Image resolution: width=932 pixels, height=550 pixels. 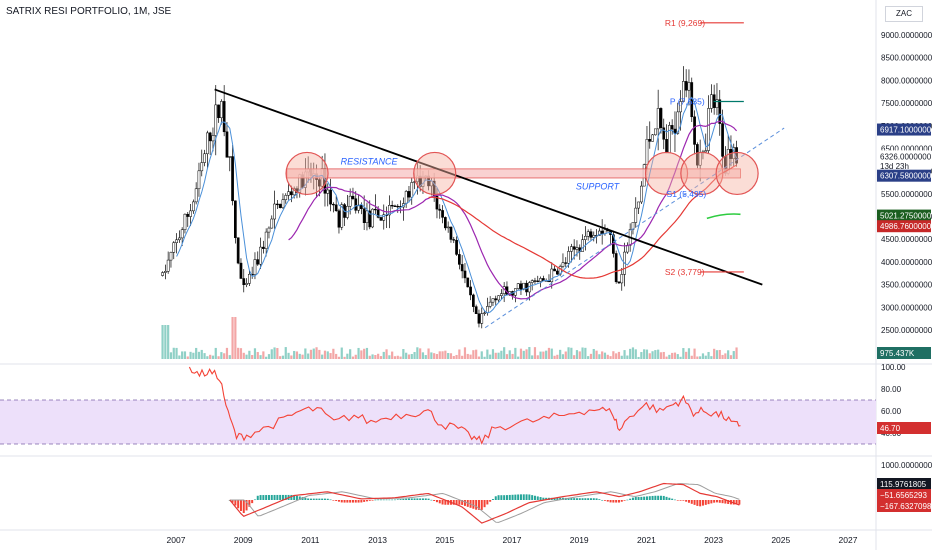 What do you see at coordinates (646, 540) in the screenshot?
I see `x-tick-label: 2021` at bounding box center [646, 540].